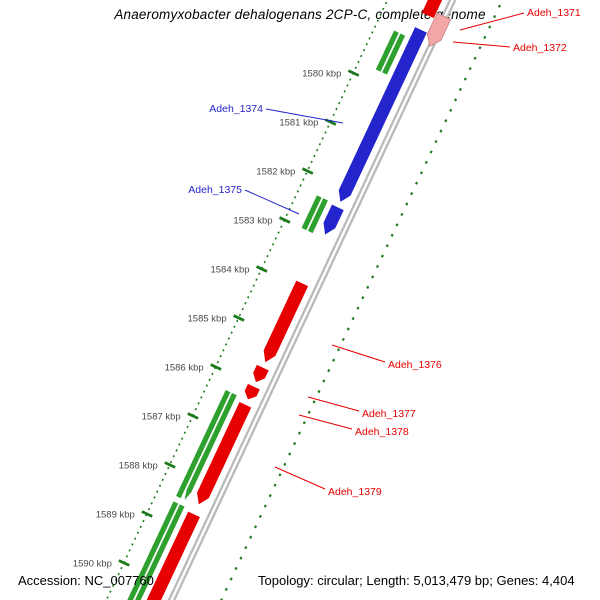  What do you see at coordinates (184, 367) in the screenshot?
I see `kbp-label: 1586 kbp` at bounding box center [184, 367].